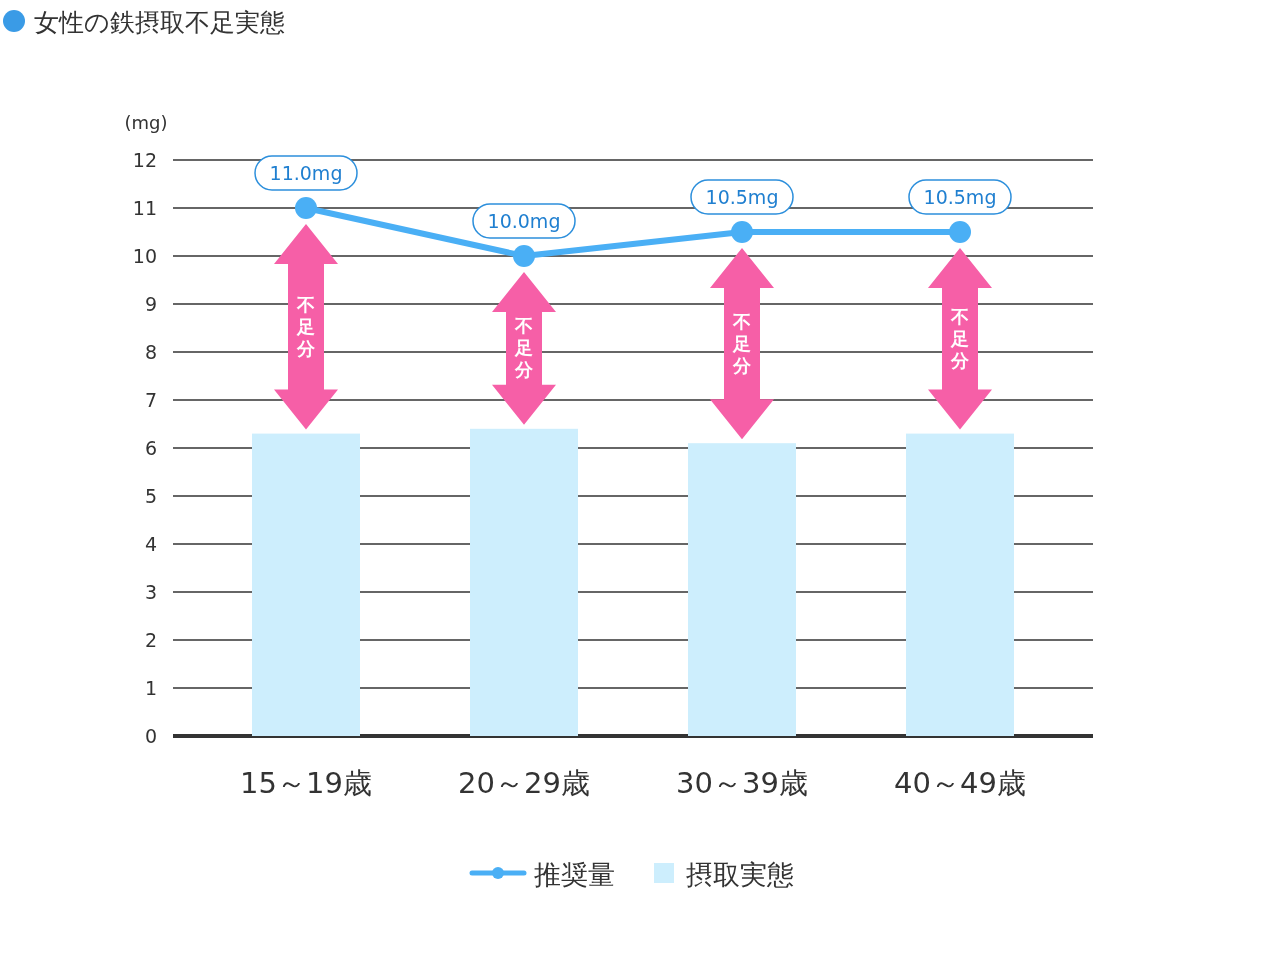 This screenshot has height=954, width=1272. I want to click on y-tick-label: 4, so click(150, 544).